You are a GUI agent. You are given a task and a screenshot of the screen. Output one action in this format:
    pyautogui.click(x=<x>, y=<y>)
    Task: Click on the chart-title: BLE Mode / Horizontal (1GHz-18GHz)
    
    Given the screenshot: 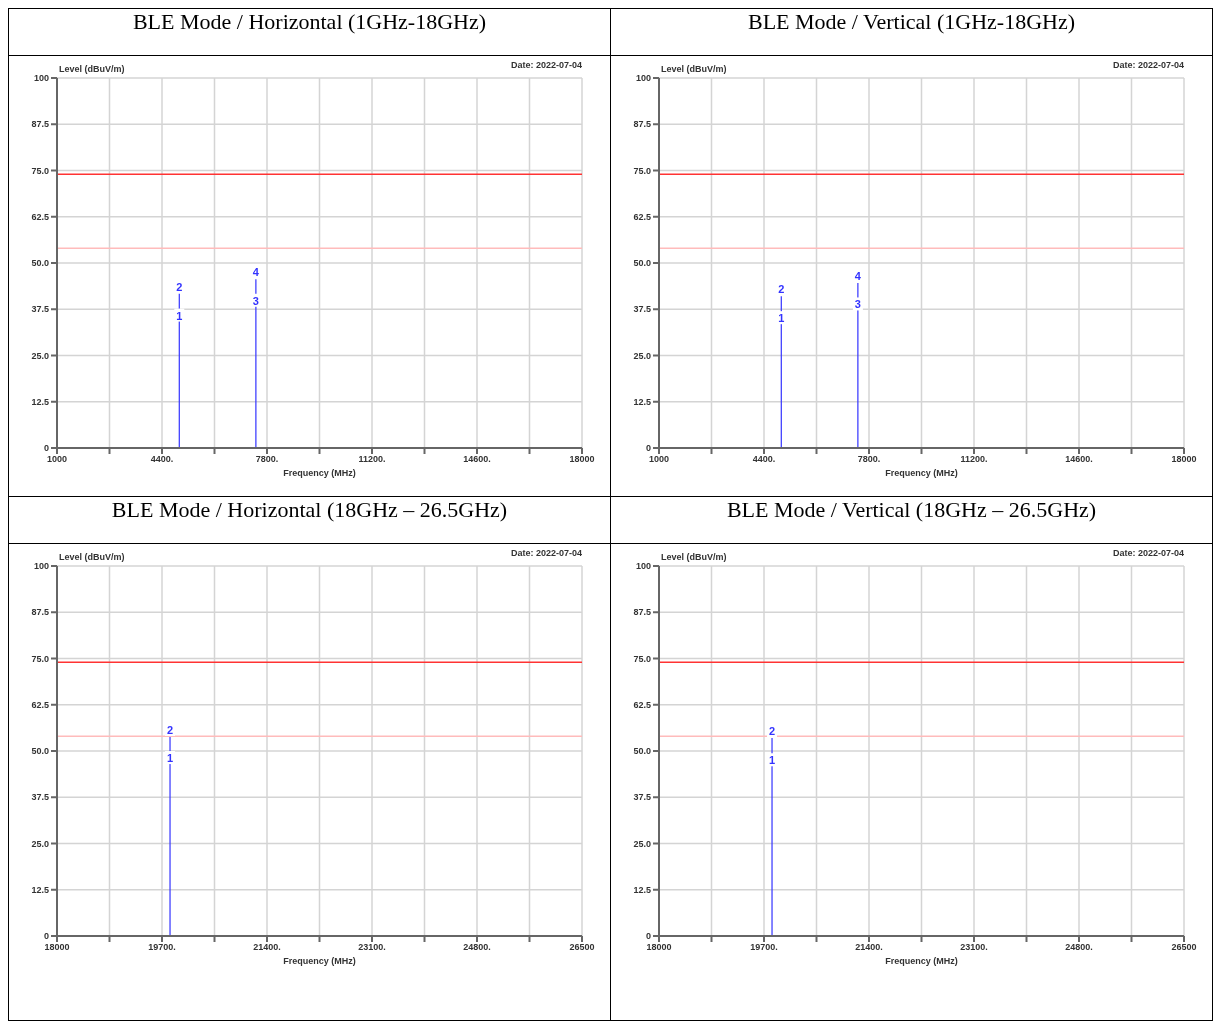 What is the action you would take?
    pyautogui.click(x=309, y=32)
    